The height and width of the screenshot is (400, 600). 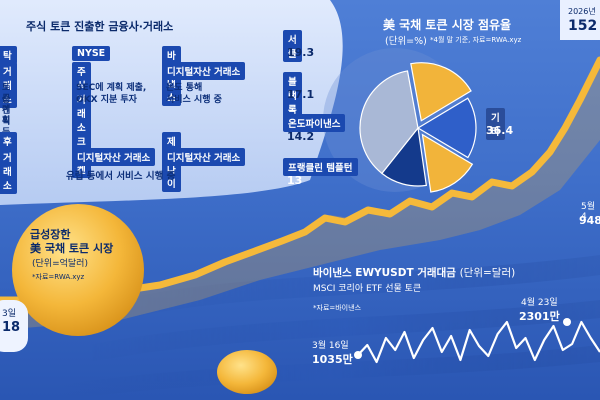 What do you see at coordinates (194, 100) in the screenshot?
I see `company-desc2: 서비스 시행 중` at bounding box center [194, 100].